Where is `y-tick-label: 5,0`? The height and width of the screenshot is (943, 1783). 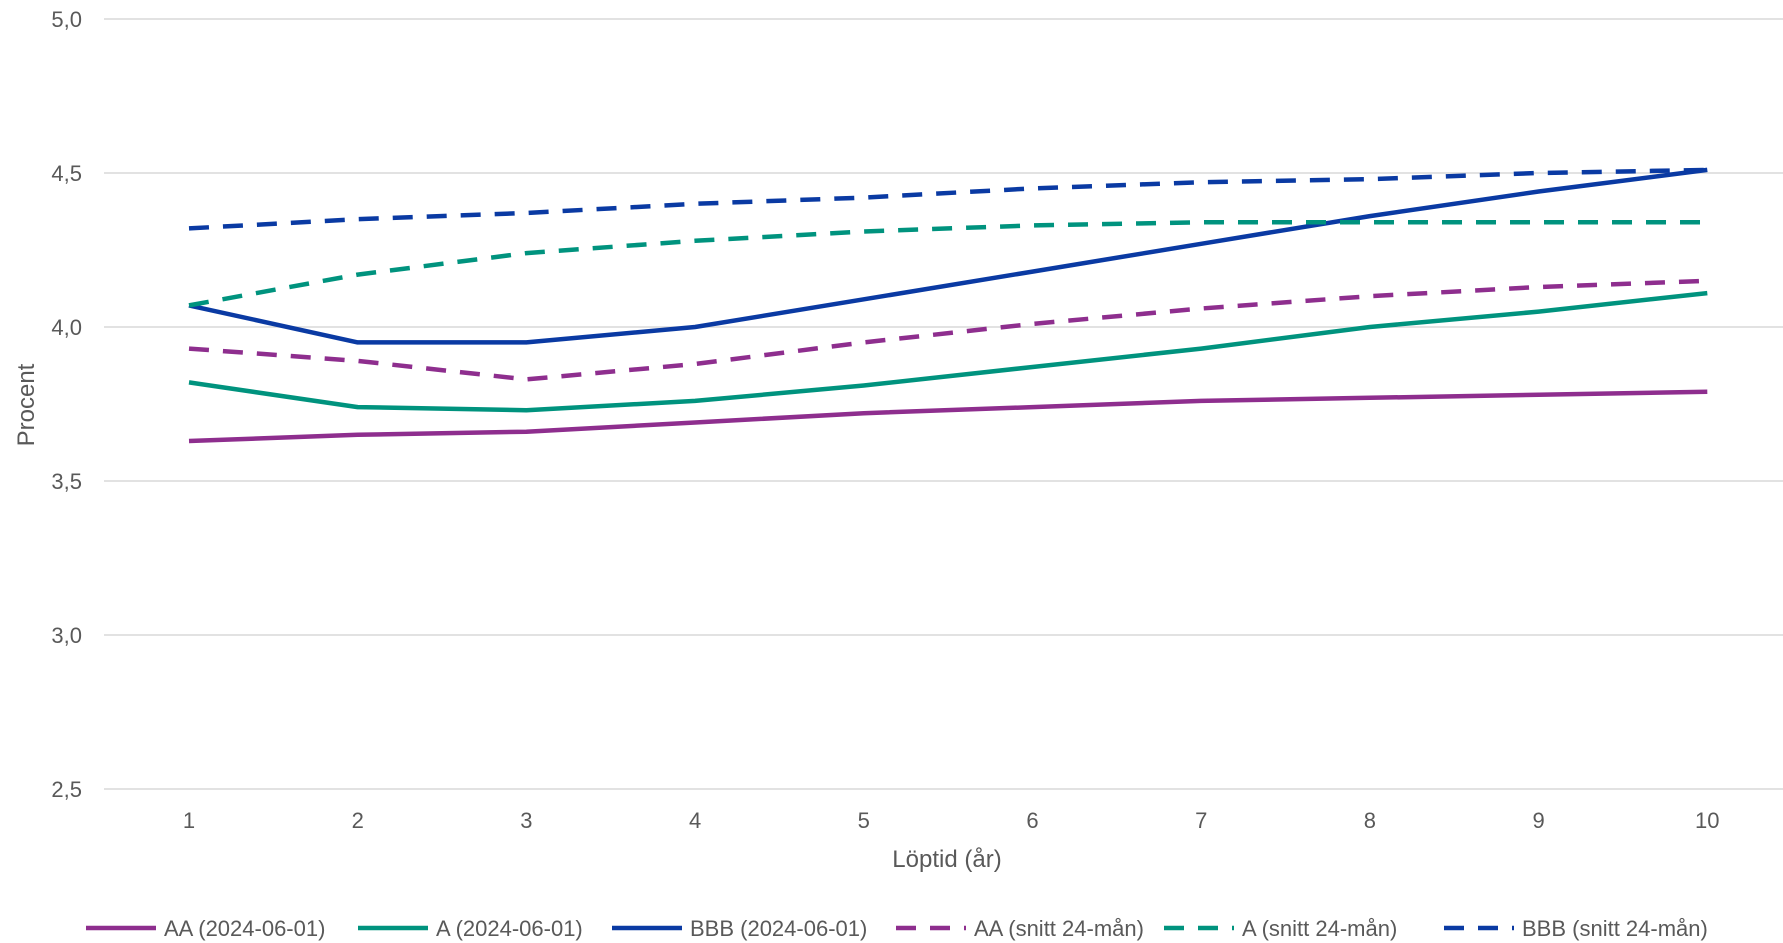
y-tick-label: 5,0 is located at coordinates (66, 19).